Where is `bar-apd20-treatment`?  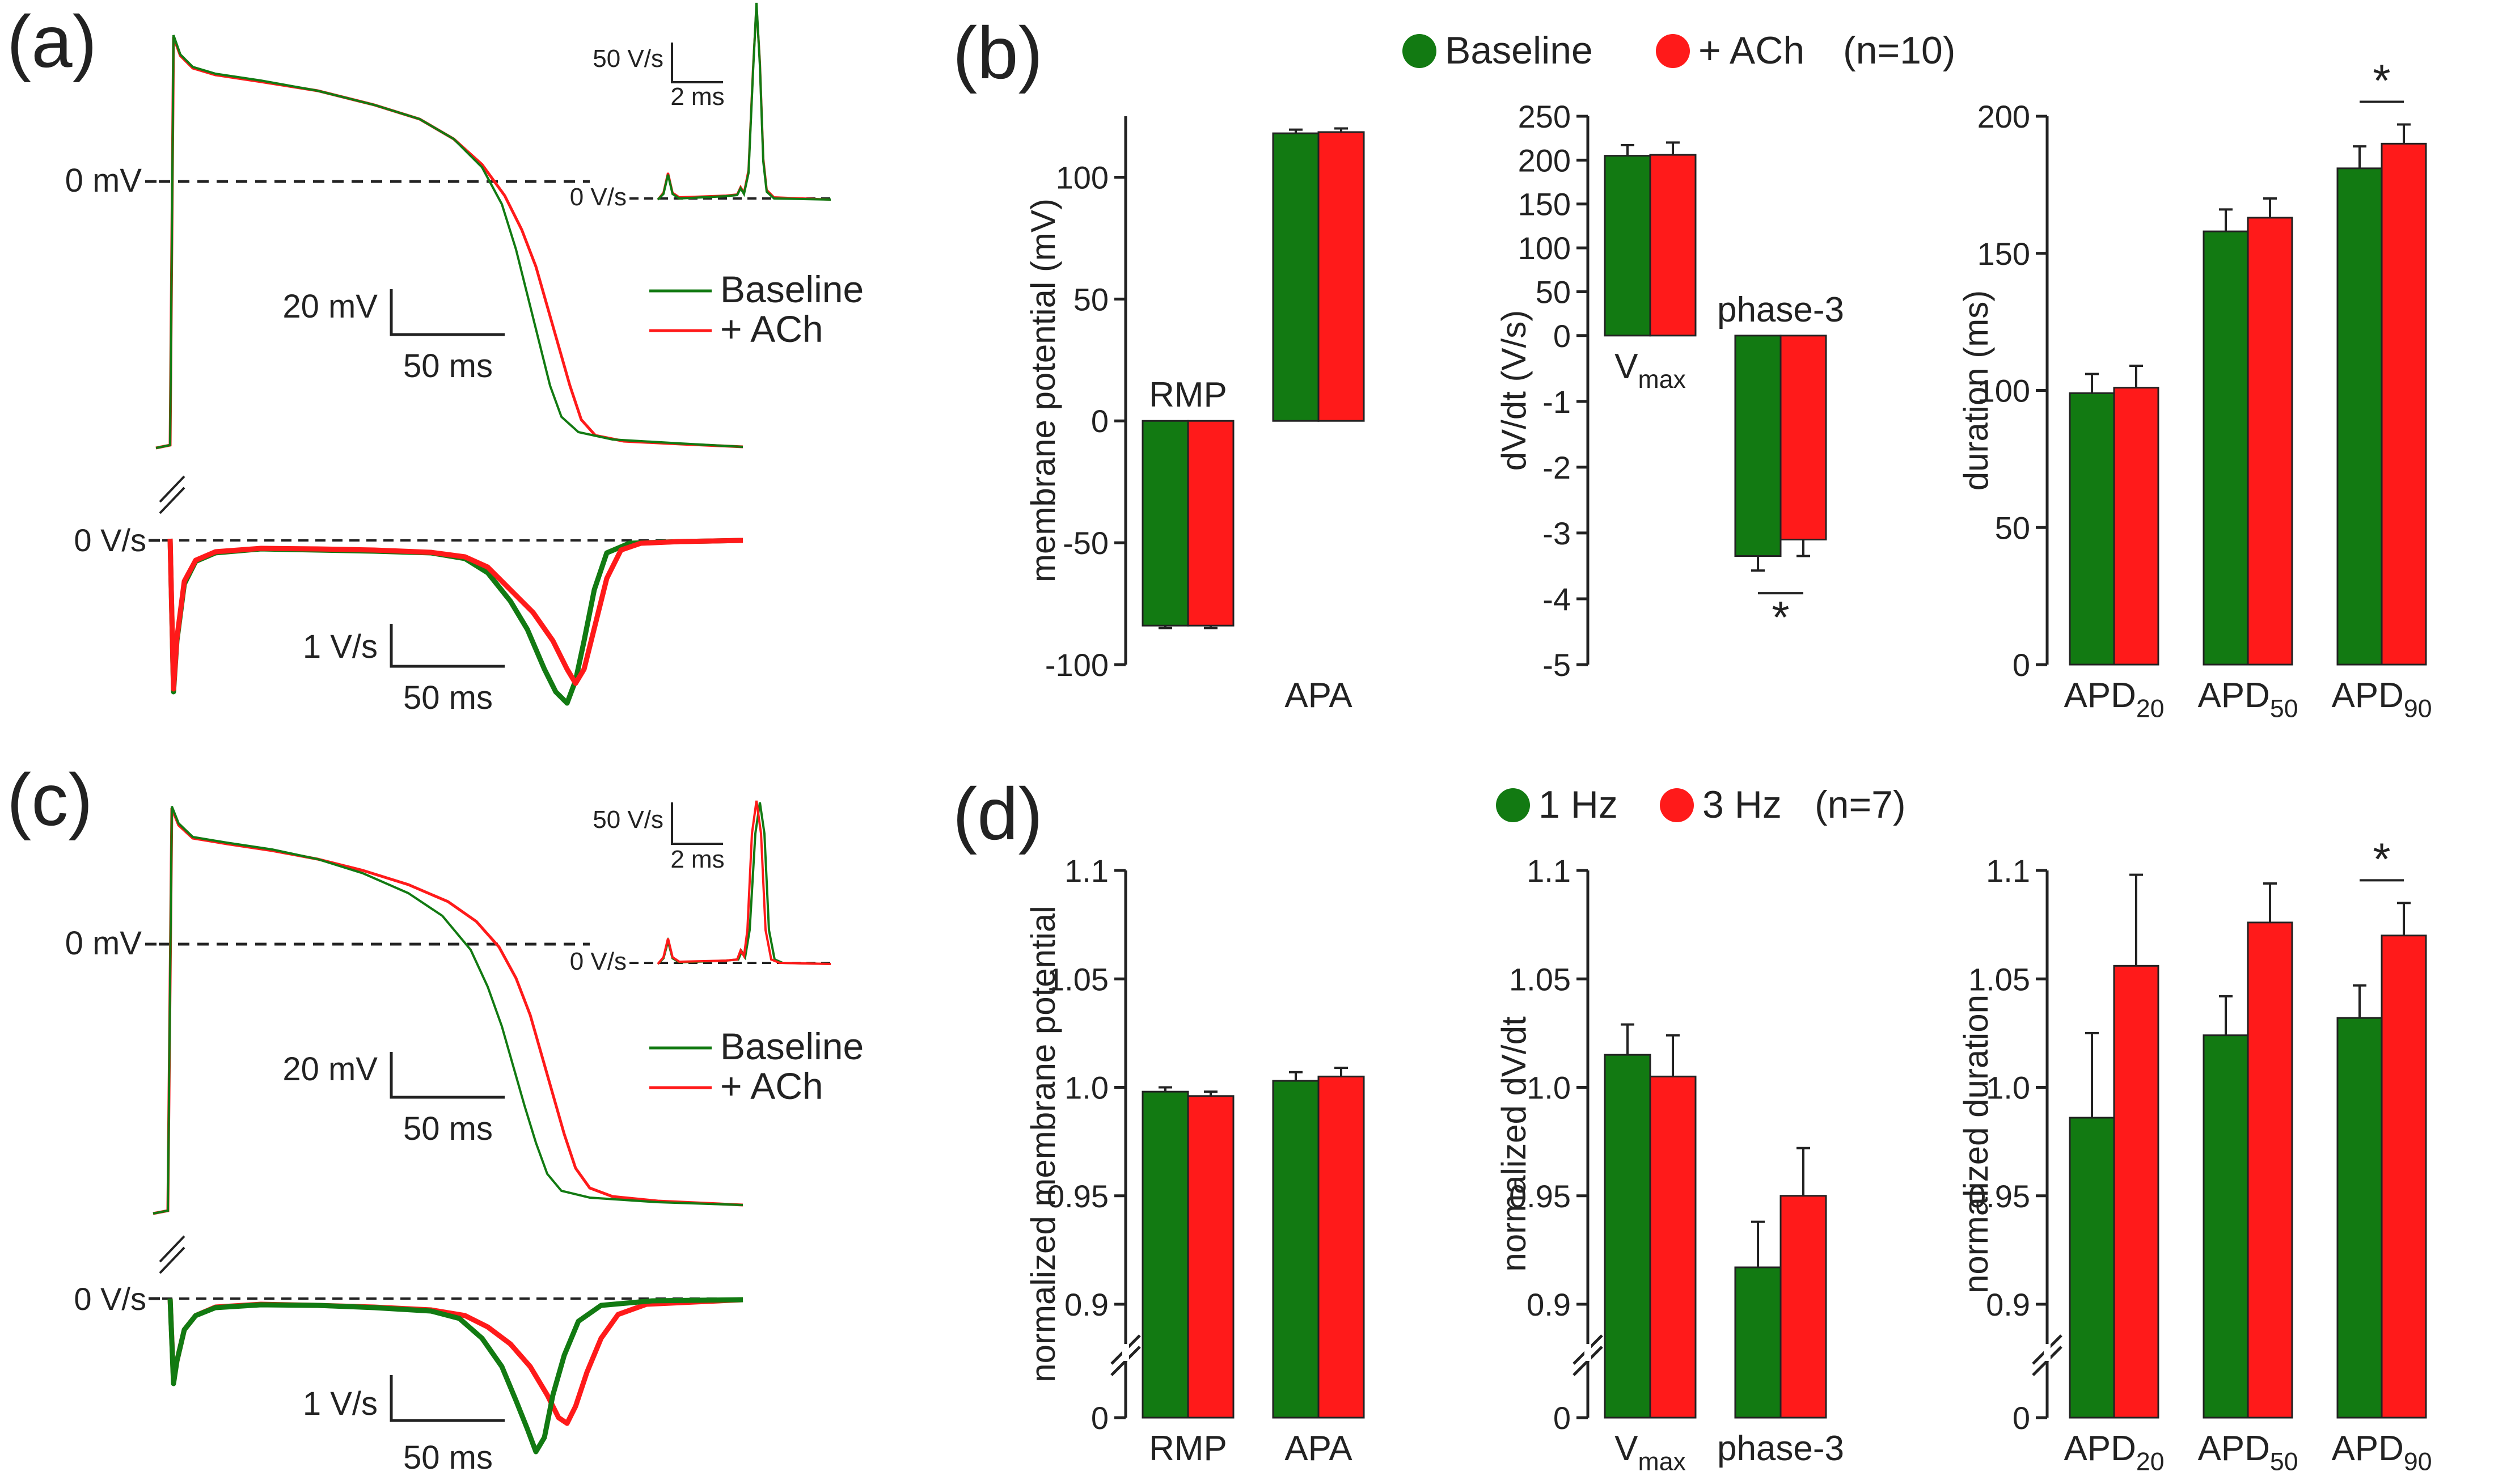
bar-apd20-treatment is located at coordinates (2136, 526).